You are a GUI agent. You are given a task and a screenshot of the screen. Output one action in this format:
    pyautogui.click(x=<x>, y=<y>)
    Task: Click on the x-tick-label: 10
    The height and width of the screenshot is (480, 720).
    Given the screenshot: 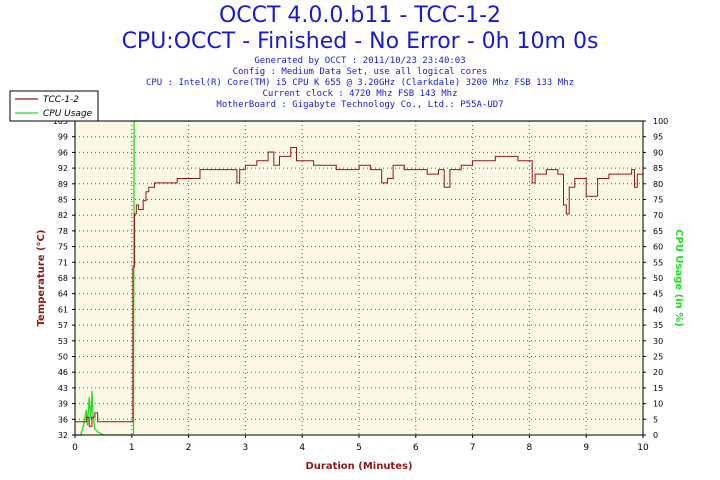 What is the action you would take?
    pyautogui.click(x=643, y=448)
    